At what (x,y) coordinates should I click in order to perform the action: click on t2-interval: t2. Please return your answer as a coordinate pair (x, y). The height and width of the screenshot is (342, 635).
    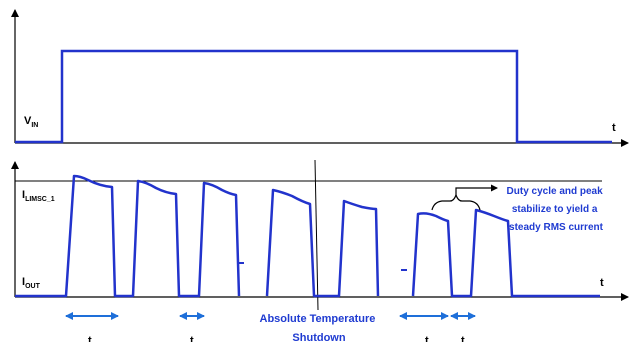
    Looking at the image, I should click on (192, 327).